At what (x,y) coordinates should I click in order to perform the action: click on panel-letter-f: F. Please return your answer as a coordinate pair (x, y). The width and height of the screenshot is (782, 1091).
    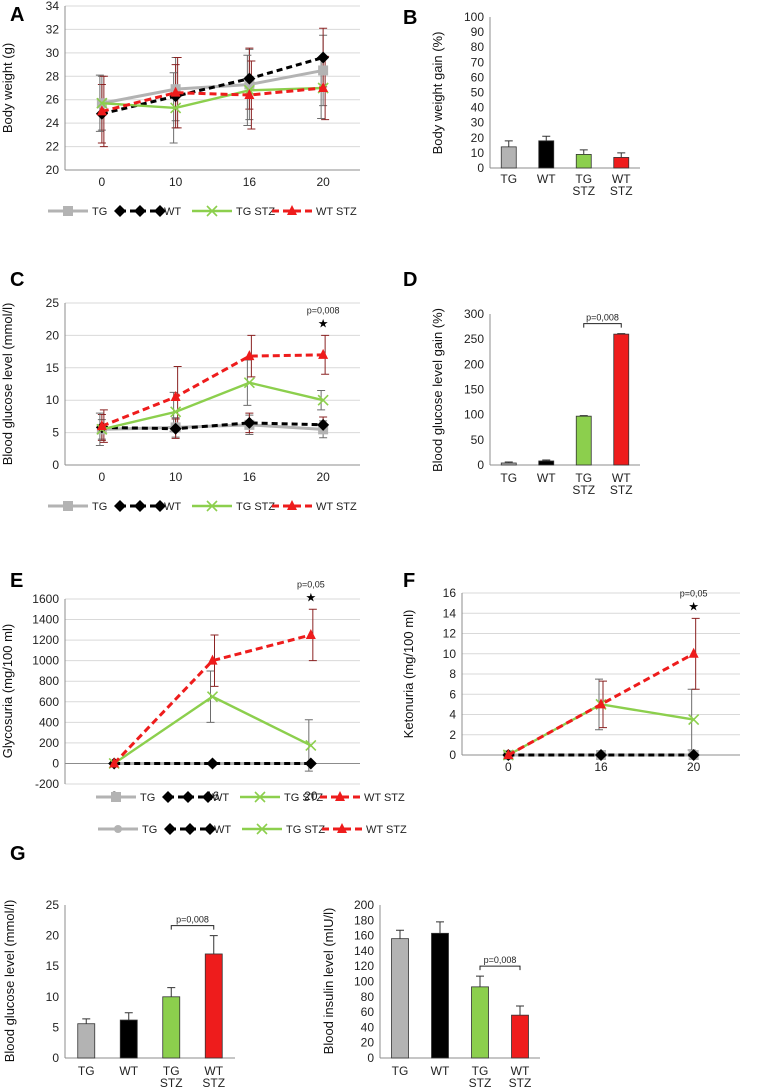
    Looking at the image, I should click on (409, 581).